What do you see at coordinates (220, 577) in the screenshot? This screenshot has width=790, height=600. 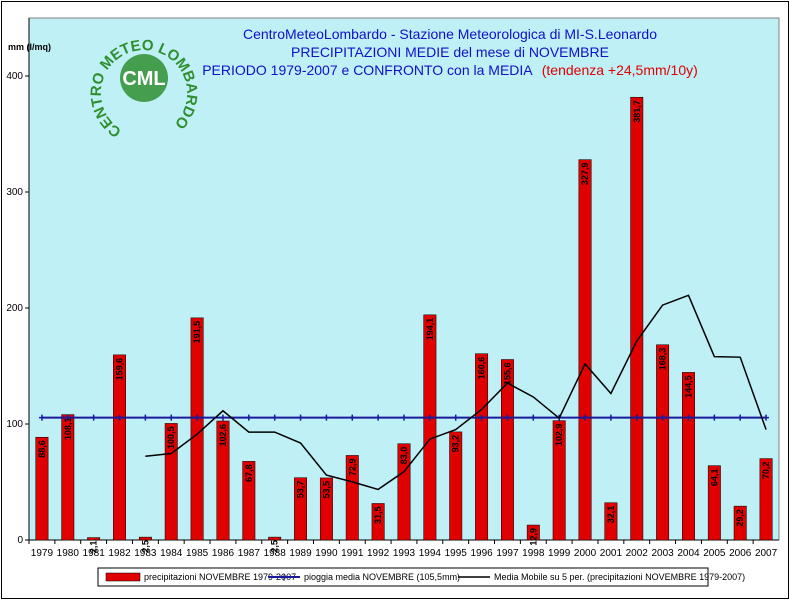 I see `legend-label-bars: precipitazioni NOVEMBRE 1979-2007` at bounding box center [220, 577].